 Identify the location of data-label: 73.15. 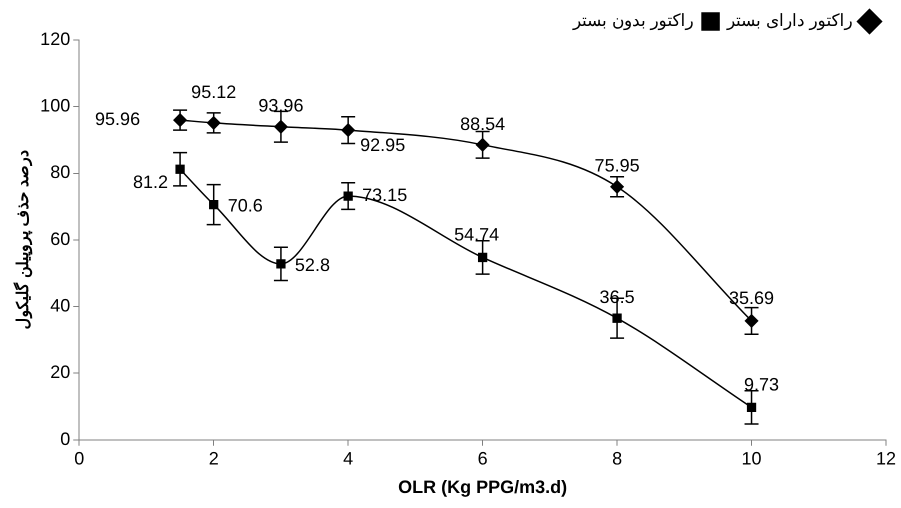
(385, 195).